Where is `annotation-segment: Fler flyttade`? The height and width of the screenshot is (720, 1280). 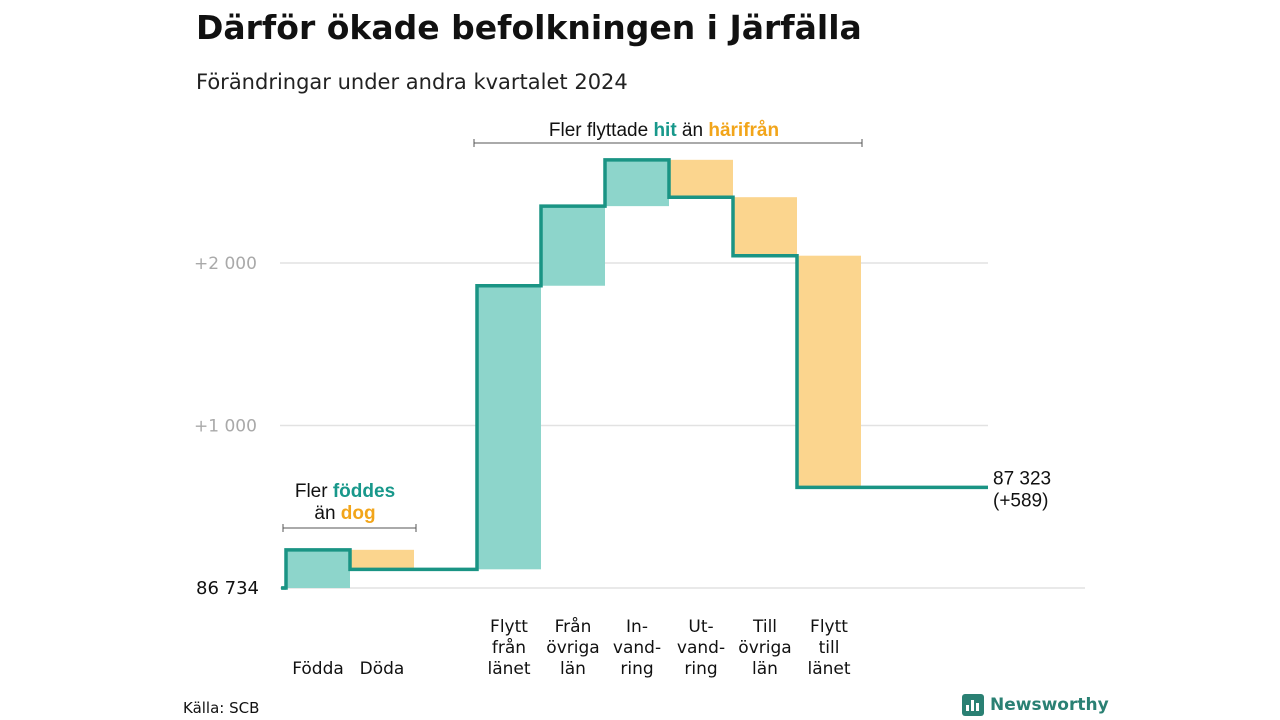
annotation-segment: Fler flyttade is located at coordinates (601, 130).